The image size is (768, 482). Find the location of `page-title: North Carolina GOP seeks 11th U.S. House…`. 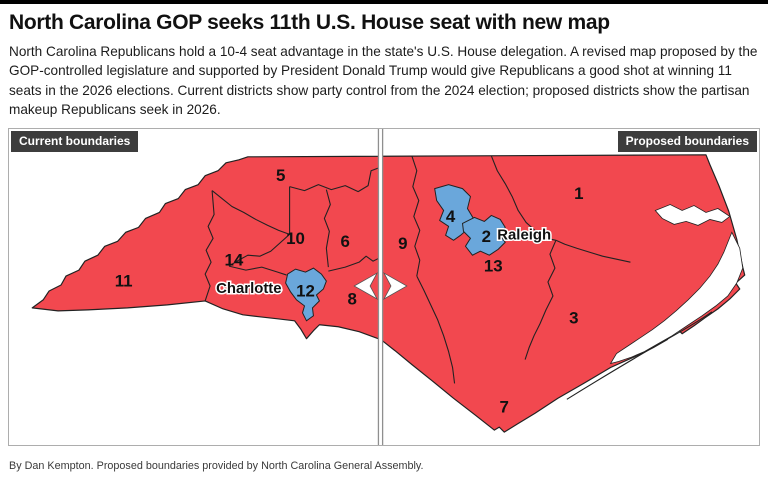

page-title: North Carolina GOP seeks 11th U.S. House… is located at coordinates (309, 22).